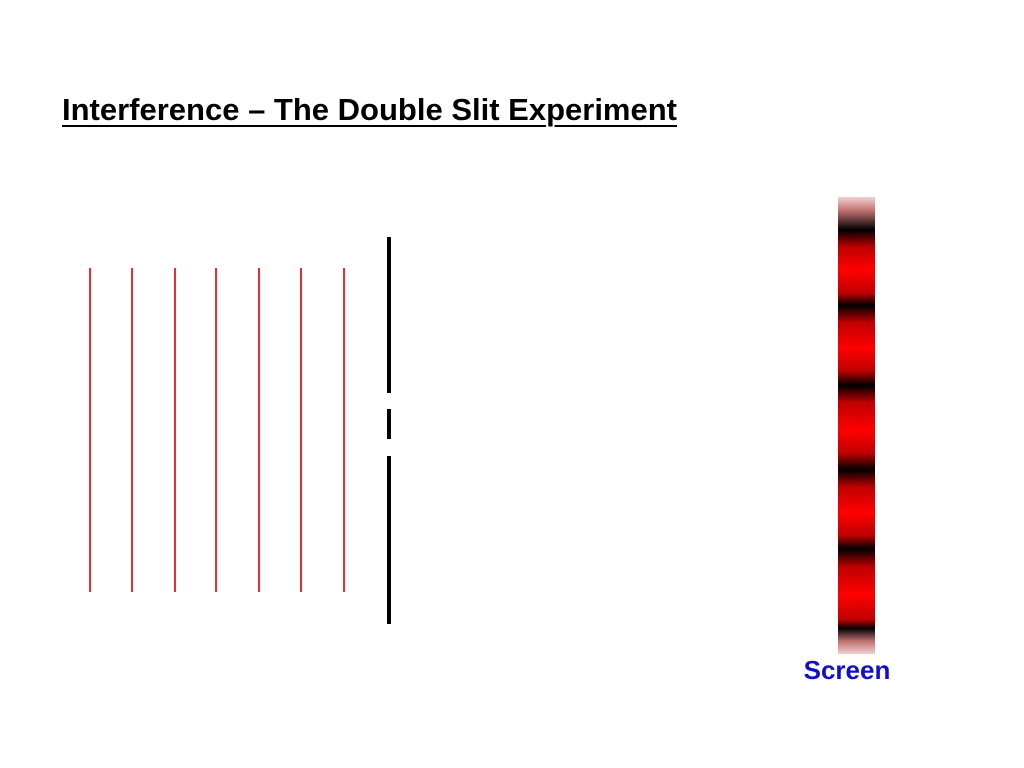 This screenshot has width=1024, height=768. What do you see at coordinates (217, 430) in the screenshot?
I see `incident-wavefronts` at bounding box center [217, 430].